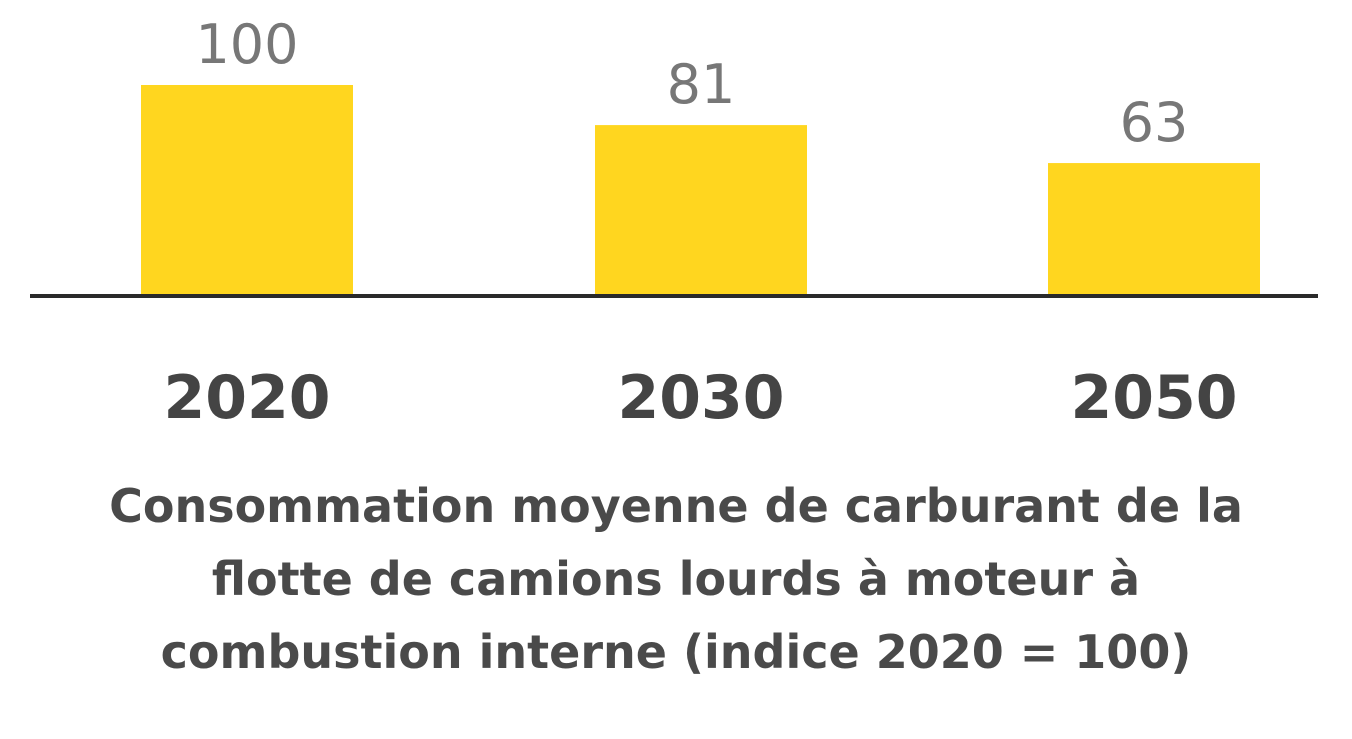  I want to click on chart-title-line-2: flotte de camions lourds à moteur à, so click(676, 579).